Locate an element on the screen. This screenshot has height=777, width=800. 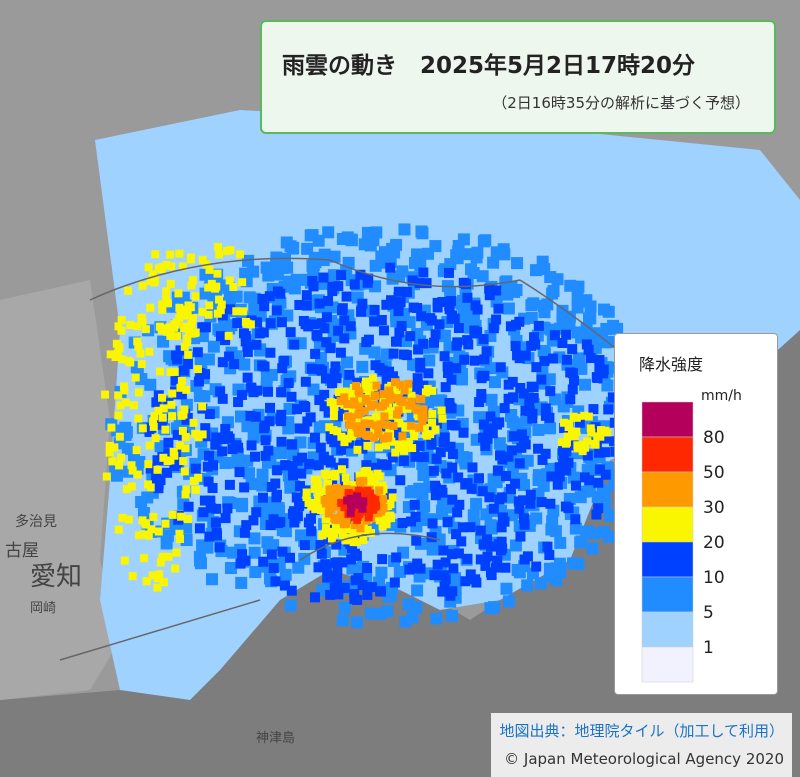
legend-unit: mm/h is located at coordinates (721, 396).